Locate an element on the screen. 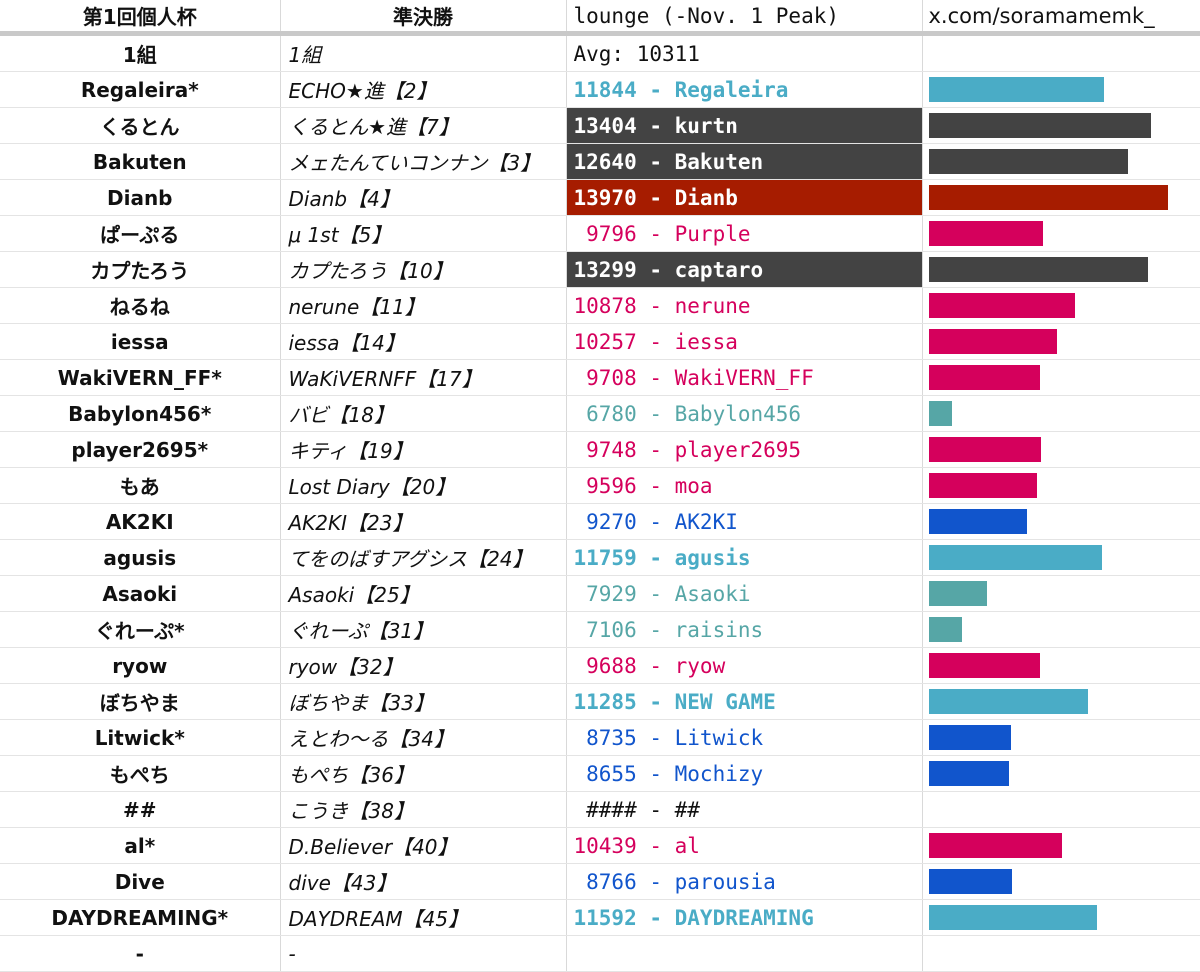 The image size is (1200, 972). lounge-rating: 7106 - raisins is located at coordinates (744, 629).